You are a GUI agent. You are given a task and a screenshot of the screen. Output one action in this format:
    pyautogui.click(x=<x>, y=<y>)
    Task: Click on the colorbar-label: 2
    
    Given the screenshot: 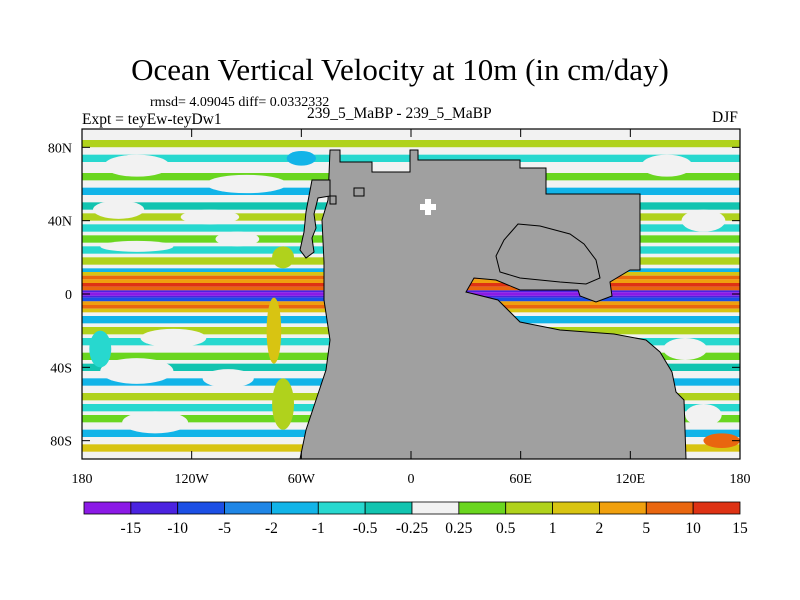 What is the action you would take?
    pyautogui.click(x=600, y=528)
    